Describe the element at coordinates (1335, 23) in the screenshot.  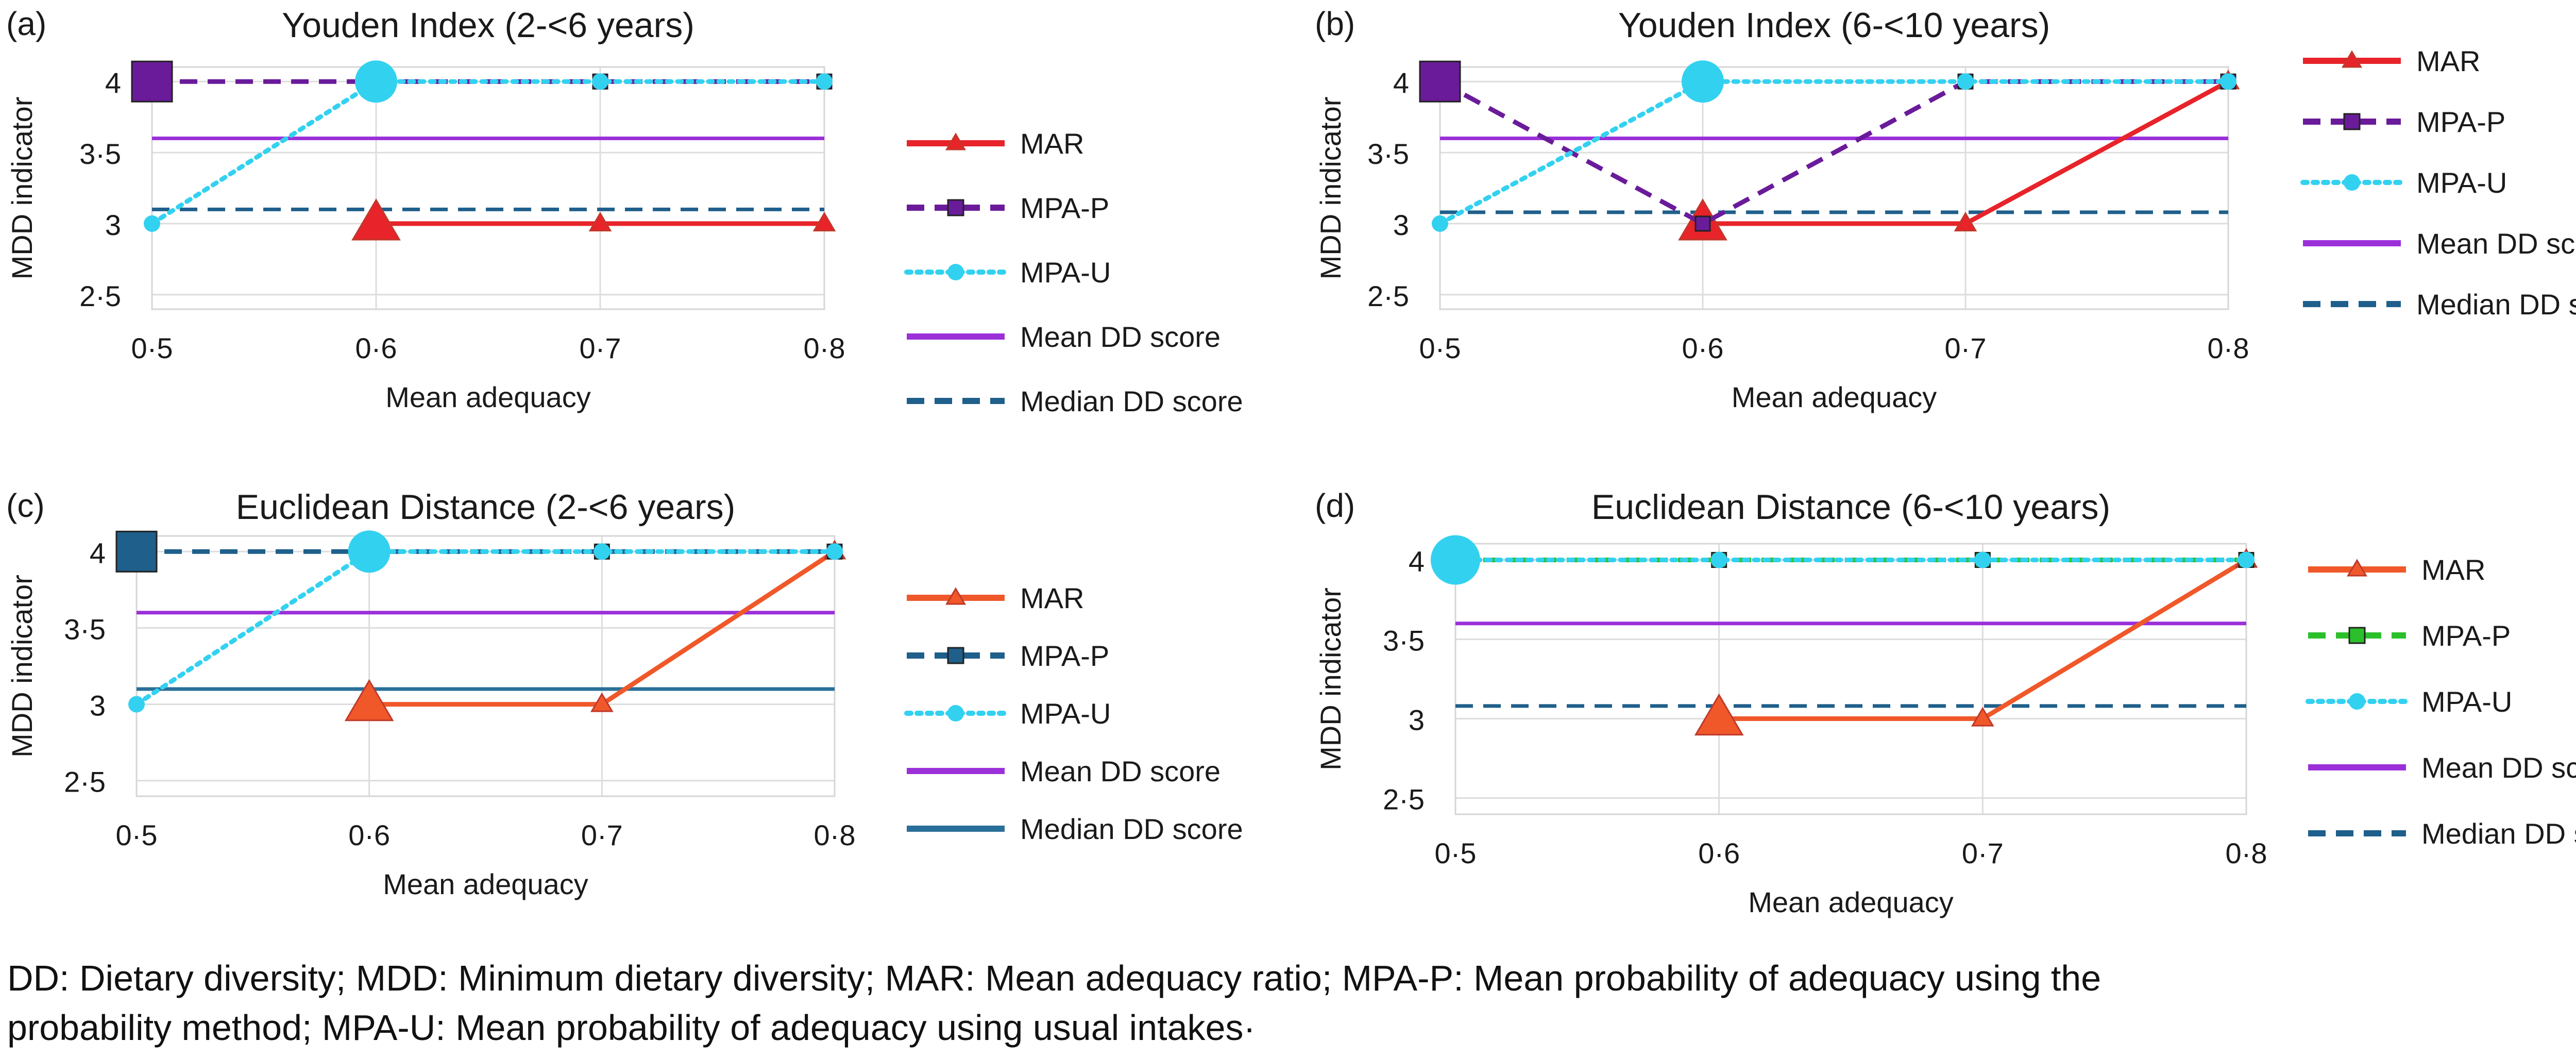
I see `panel-label: (b)` at that location.